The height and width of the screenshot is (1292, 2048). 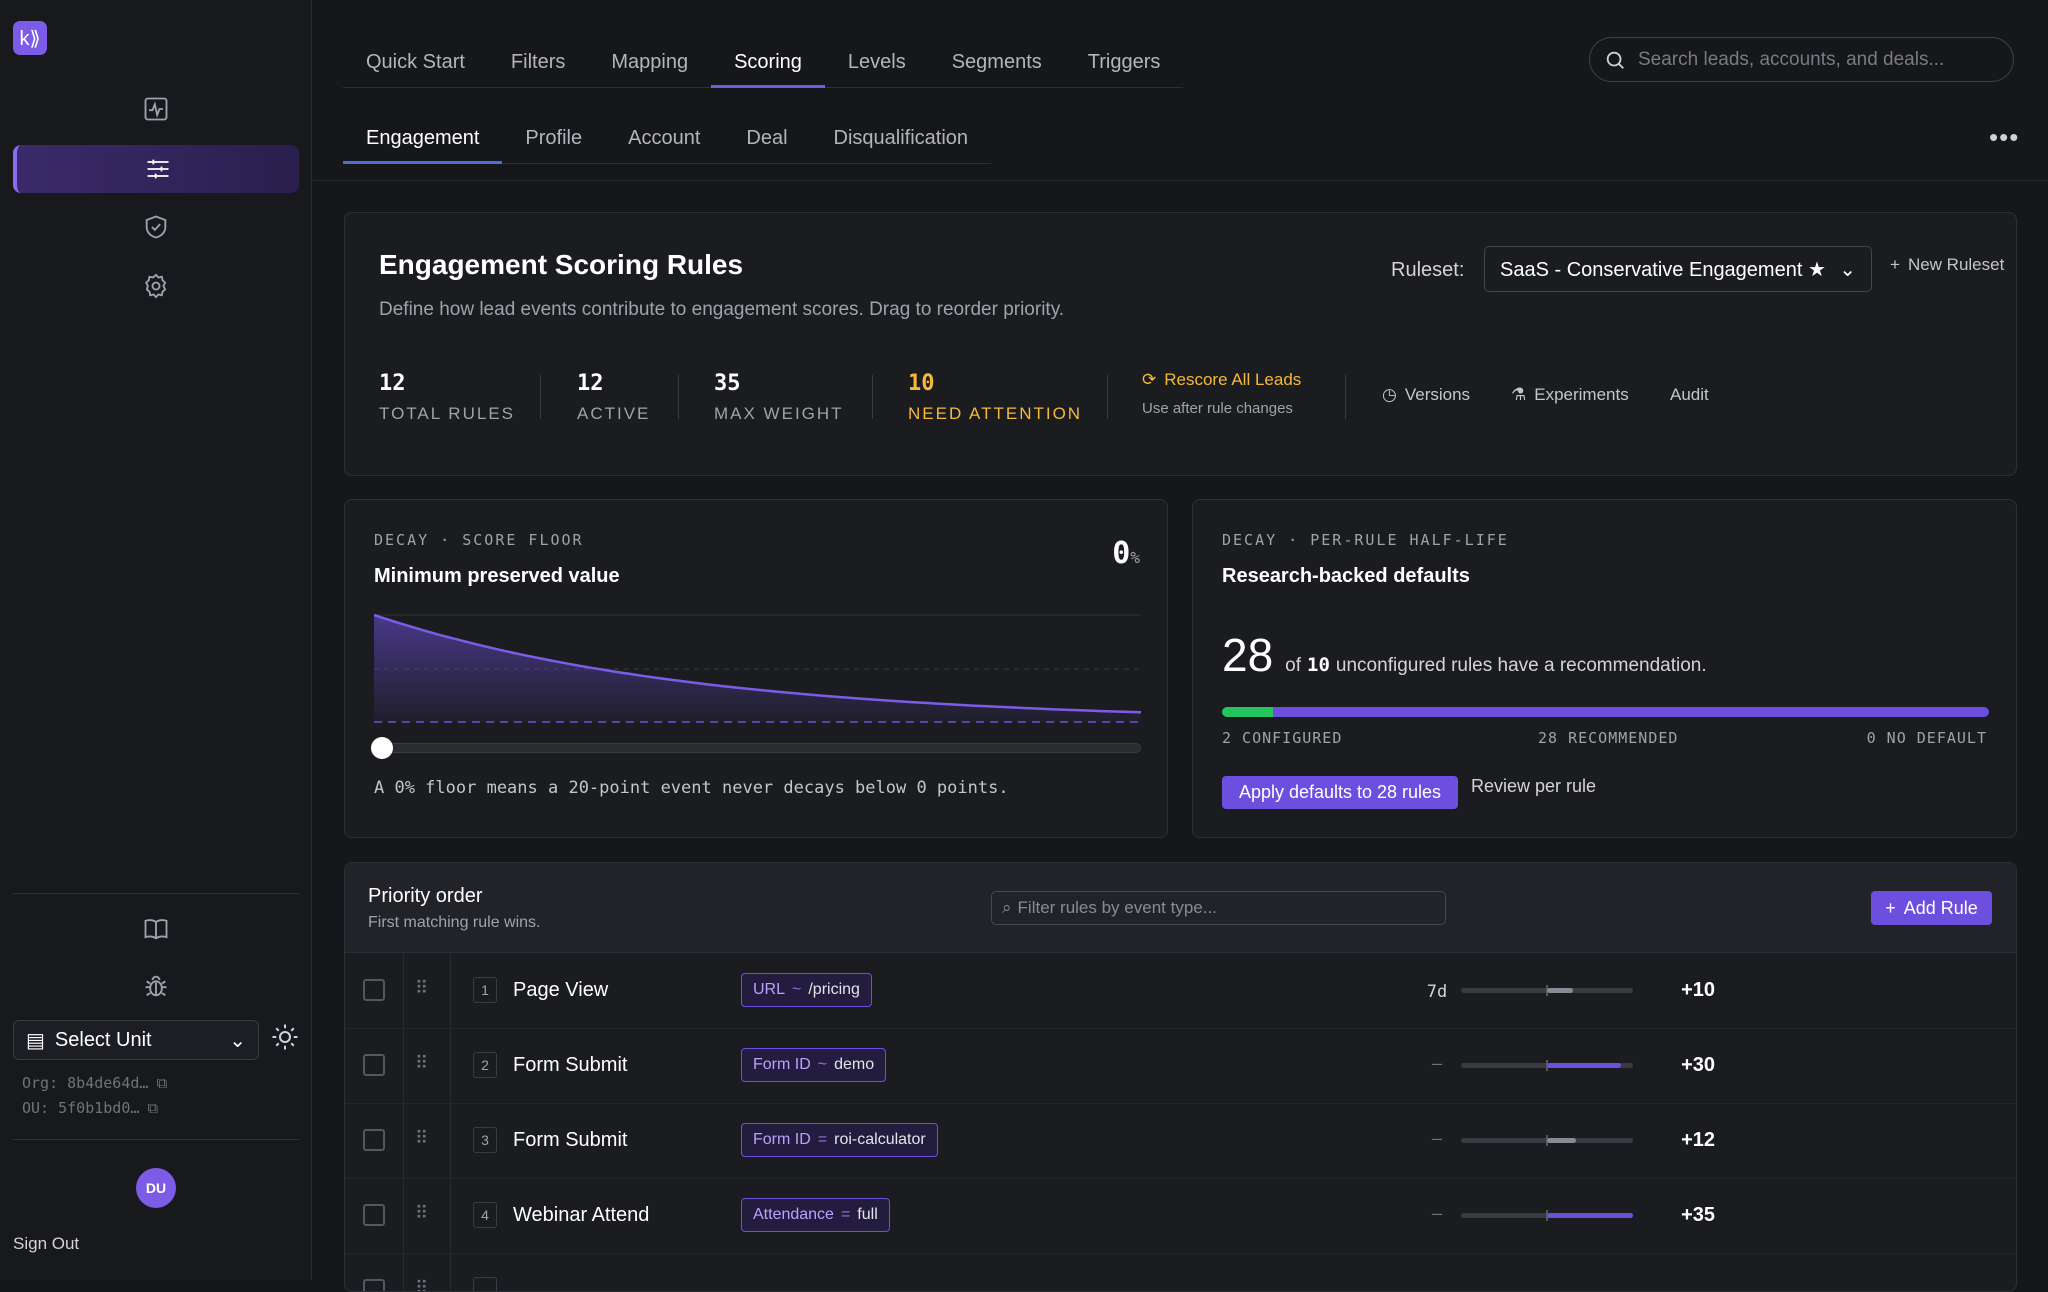 I want to click on priority-number, so click(x=485, y=1284).